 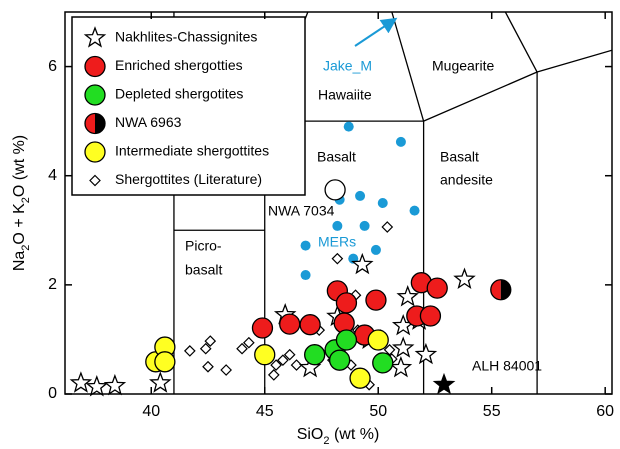 What do you see at coordinates (151, 411) in the screenshot?
I see `x-tick-label: 40` at bounding box center [151, 411].